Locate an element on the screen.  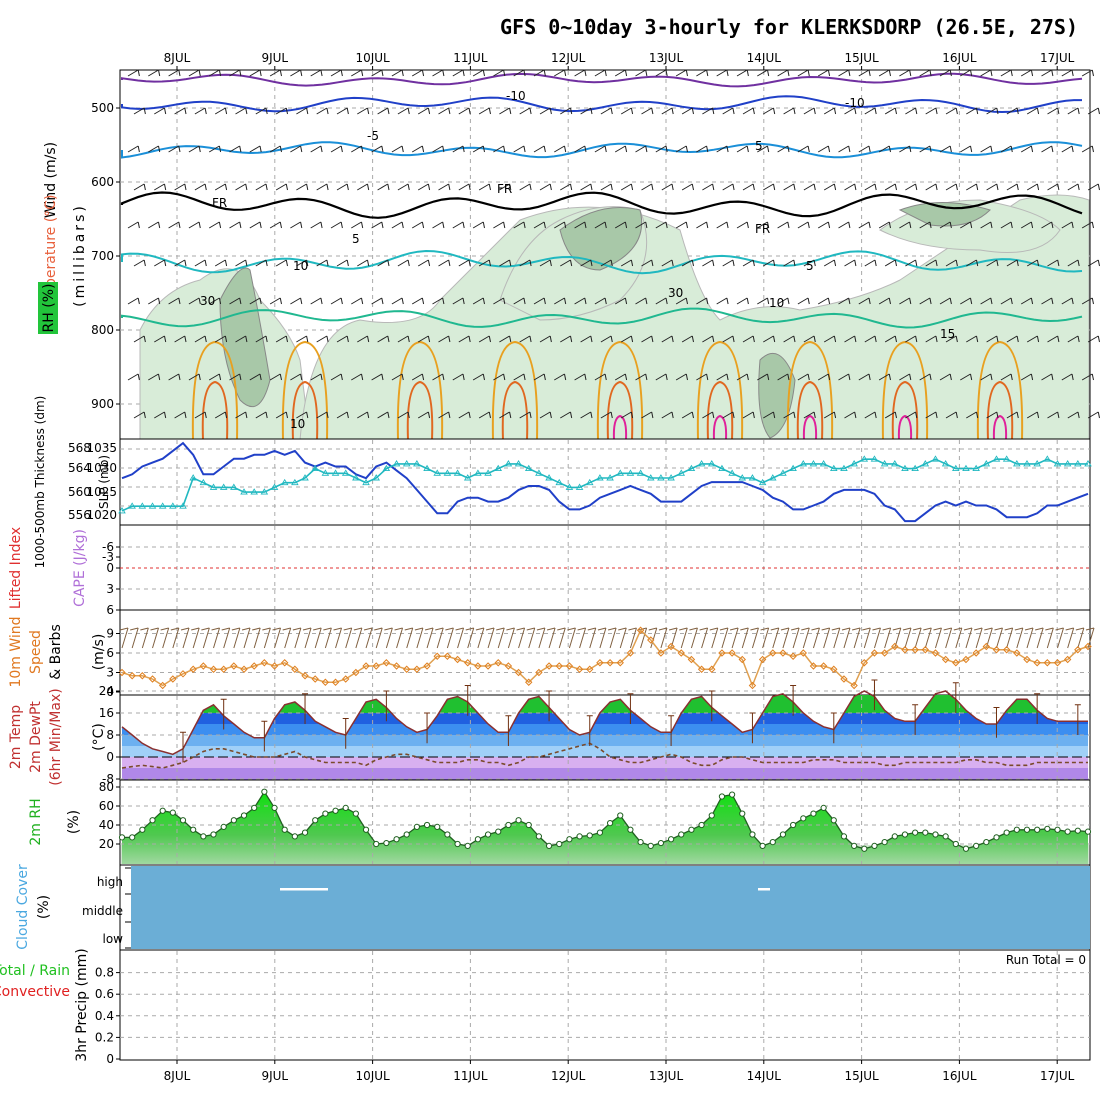
rh-label: 2m RH is located at coordinates (36, 821).